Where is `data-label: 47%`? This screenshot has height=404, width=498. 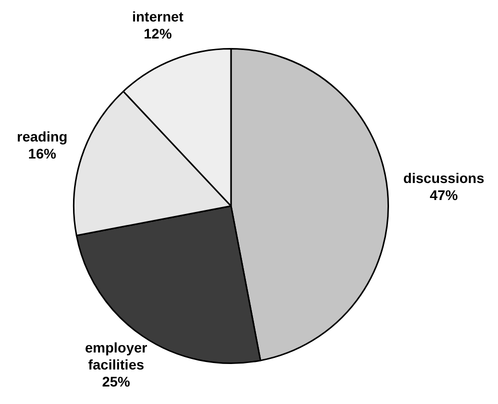
data-label: 47% is located at coordinates (444, 195).